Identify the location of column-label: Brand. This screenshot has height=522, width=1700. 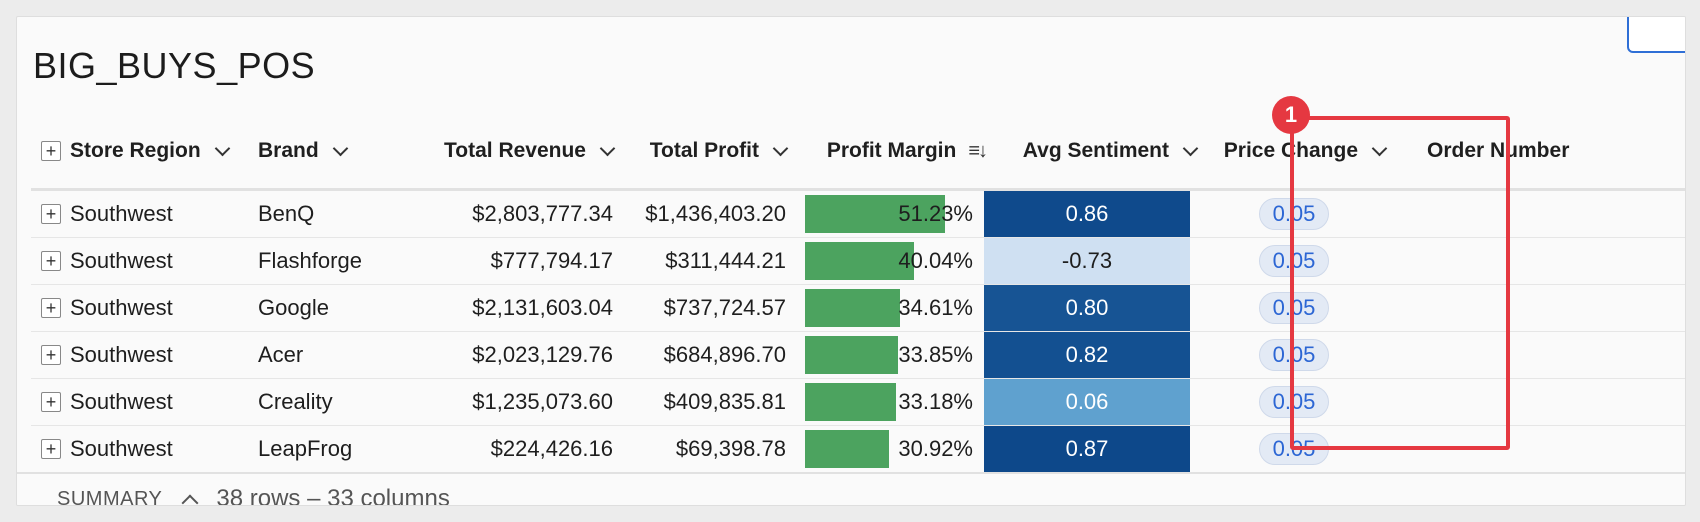
(288, 150).